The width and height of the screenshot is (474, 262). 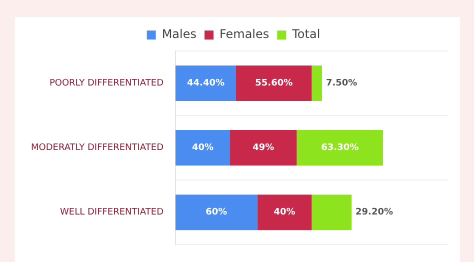 What do you see at coordinates (112, 213) in the screenshot?
I see `y-tick-label: WELL DIFFERENTIATED` at bounding box center [112, 213].